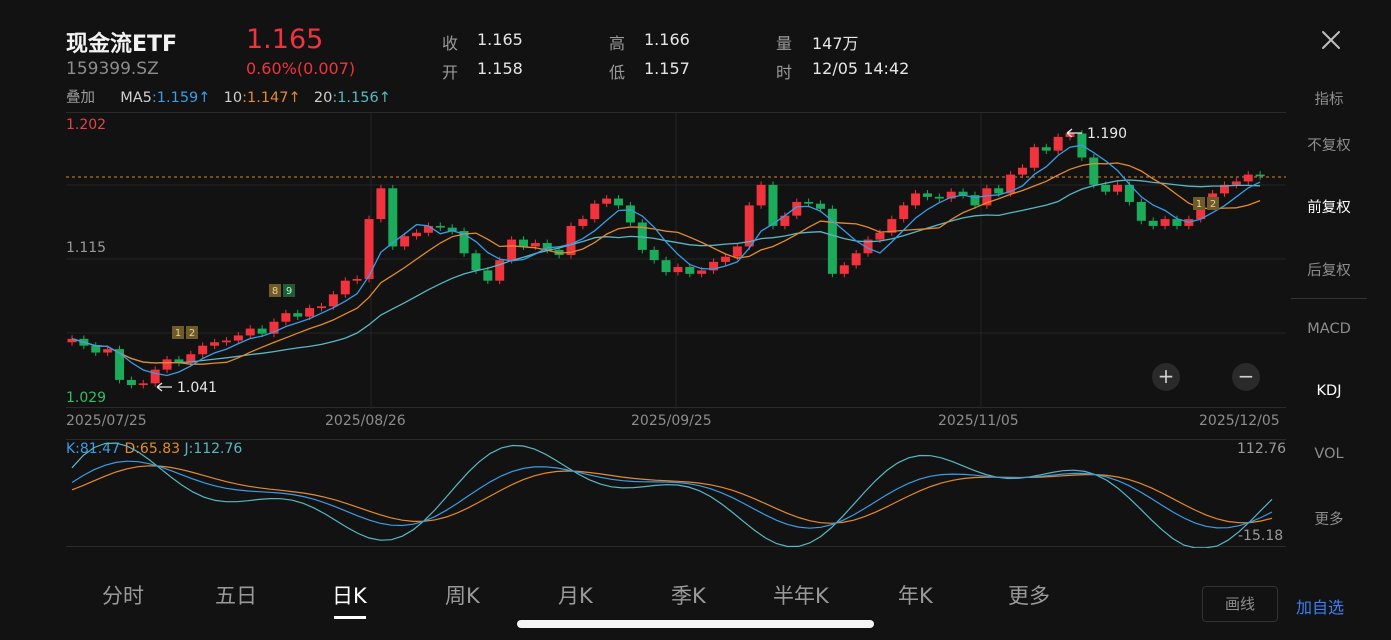  What do you see at coordinates (1107, 134) in the screenshot?
I see `high-marker-text: 1.190` at bounding box center [1107, 134].